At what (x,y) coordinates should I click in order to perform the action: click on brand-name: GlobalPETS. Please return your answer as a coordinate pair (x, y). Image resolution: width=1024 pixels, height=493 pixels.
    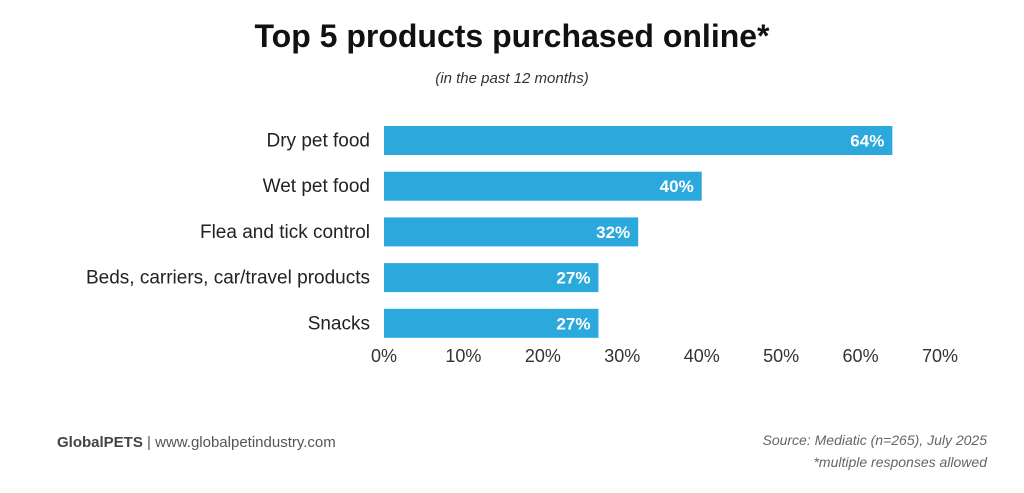
    Looking at the image, I should click on (100, 442).